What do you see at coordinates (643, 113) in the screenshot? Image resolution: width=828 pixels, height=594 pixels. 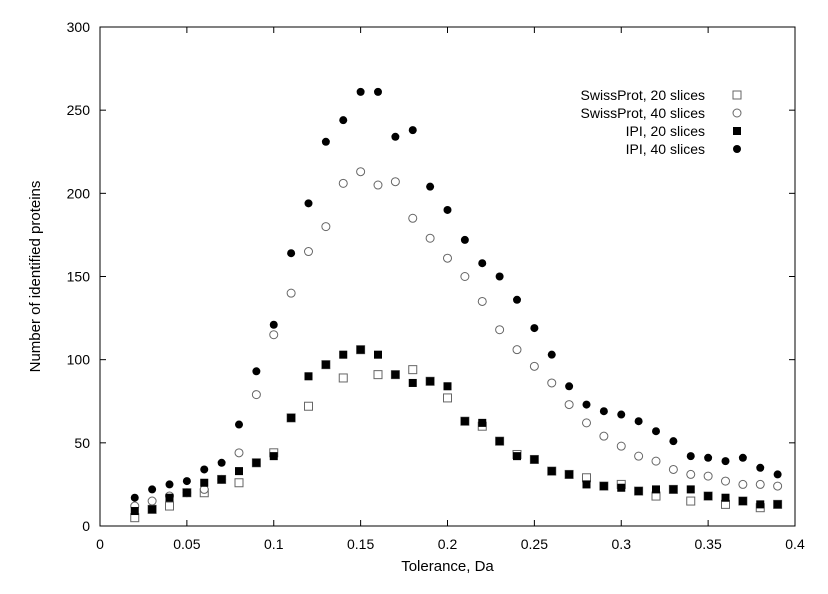 I see `legend-label: SwissProt, 40 slices` at bounding box center [643, 113].